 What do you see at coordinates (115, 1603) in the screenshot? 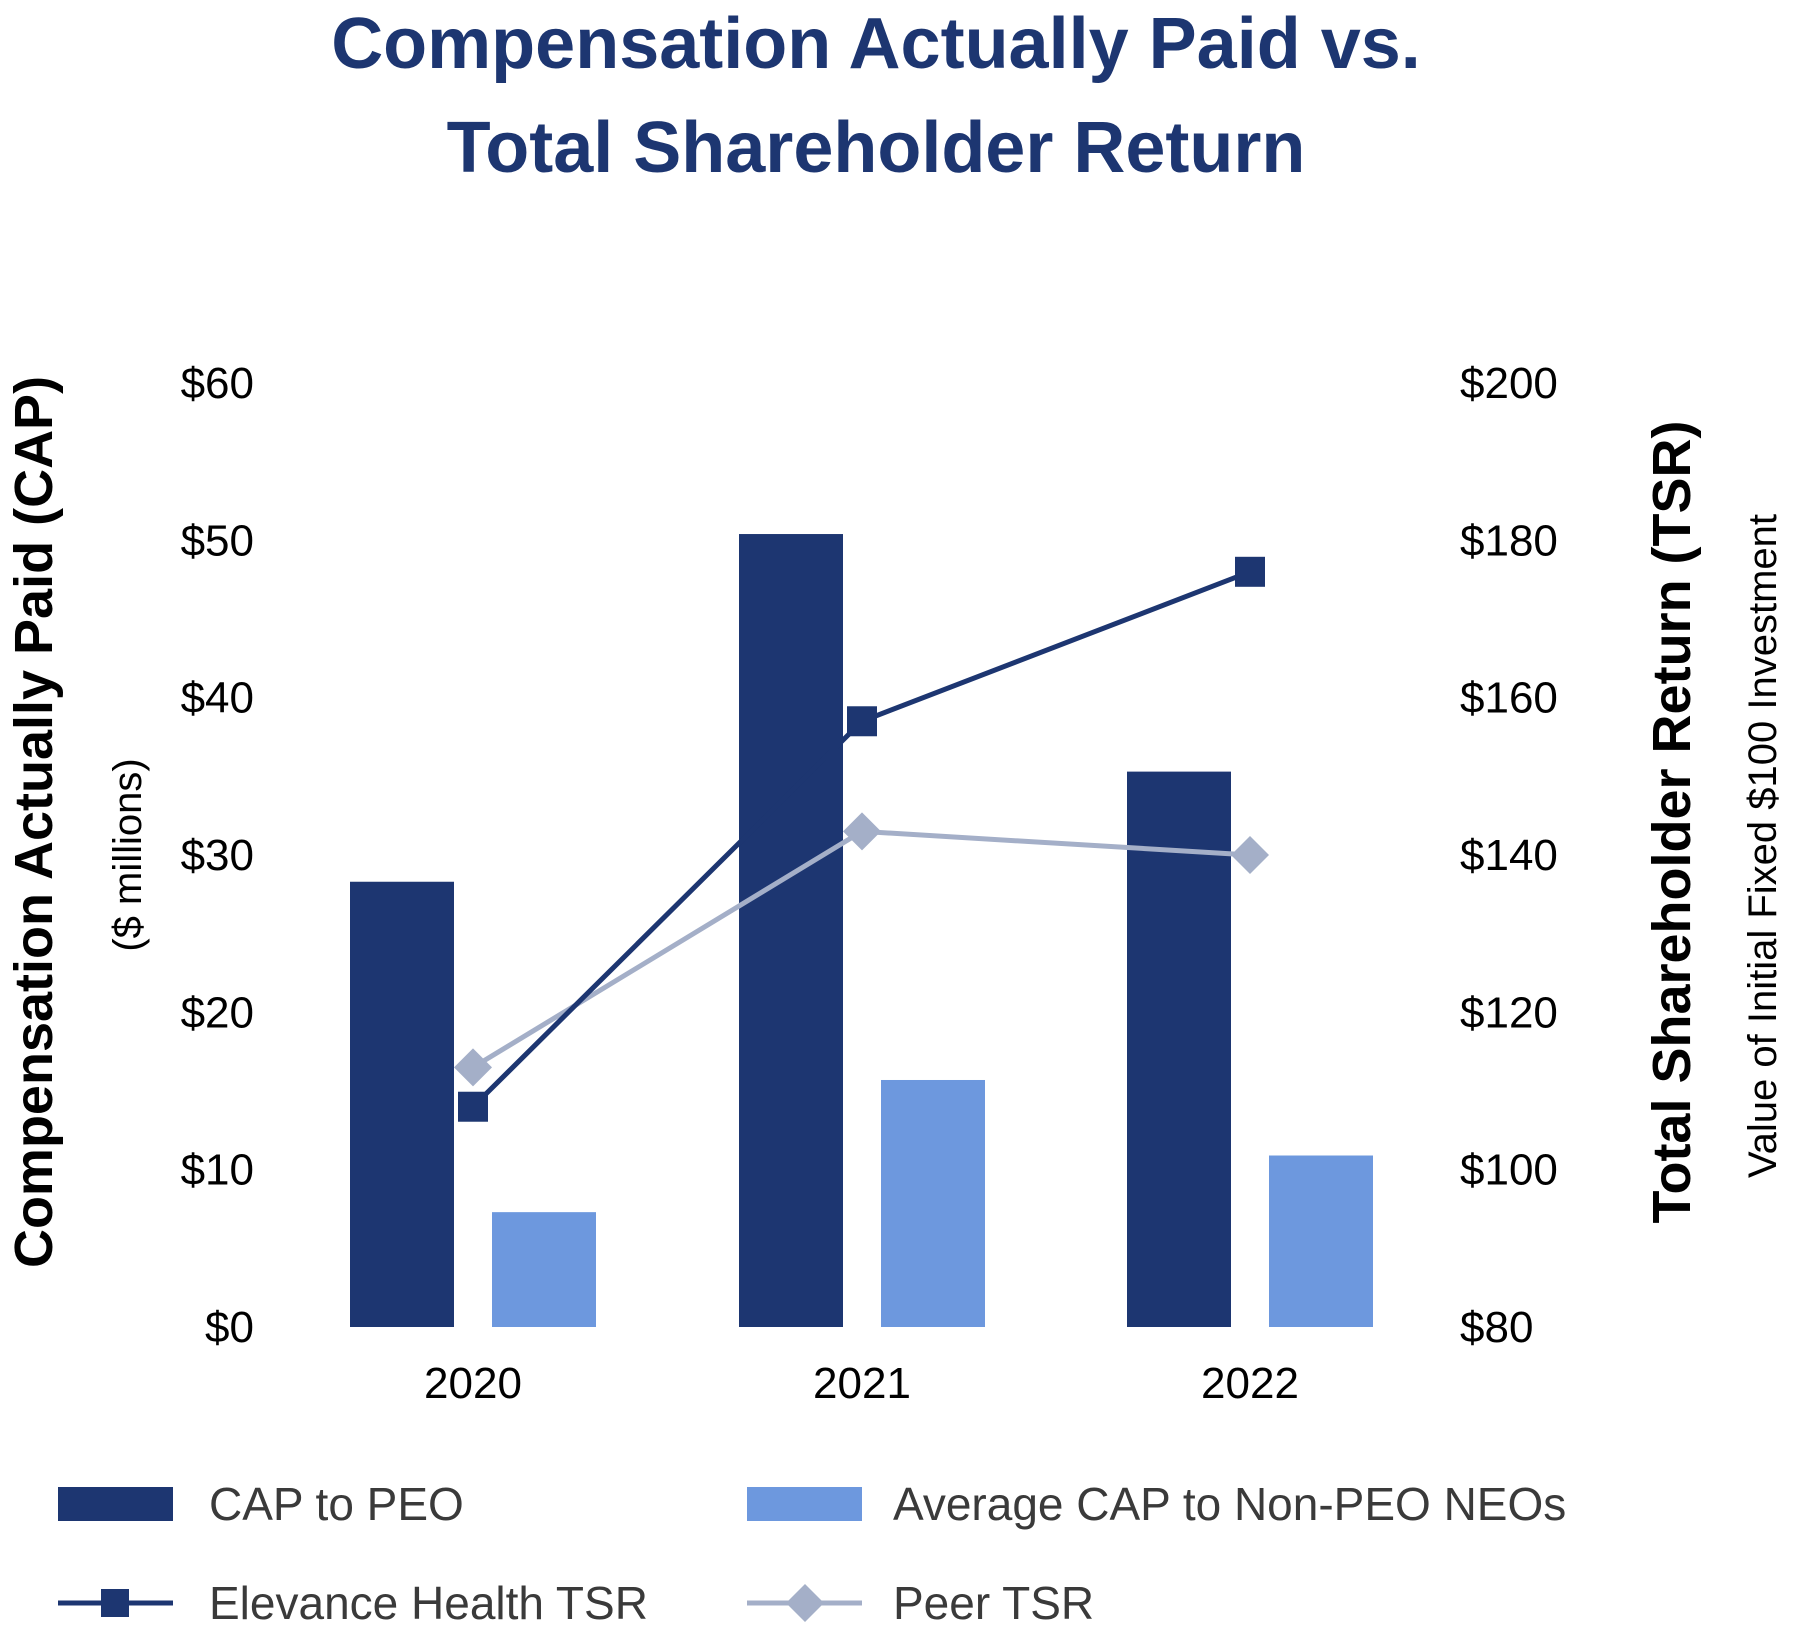
I see `legend-marker-elevance-tsr` at bounding box center [115, 1603].